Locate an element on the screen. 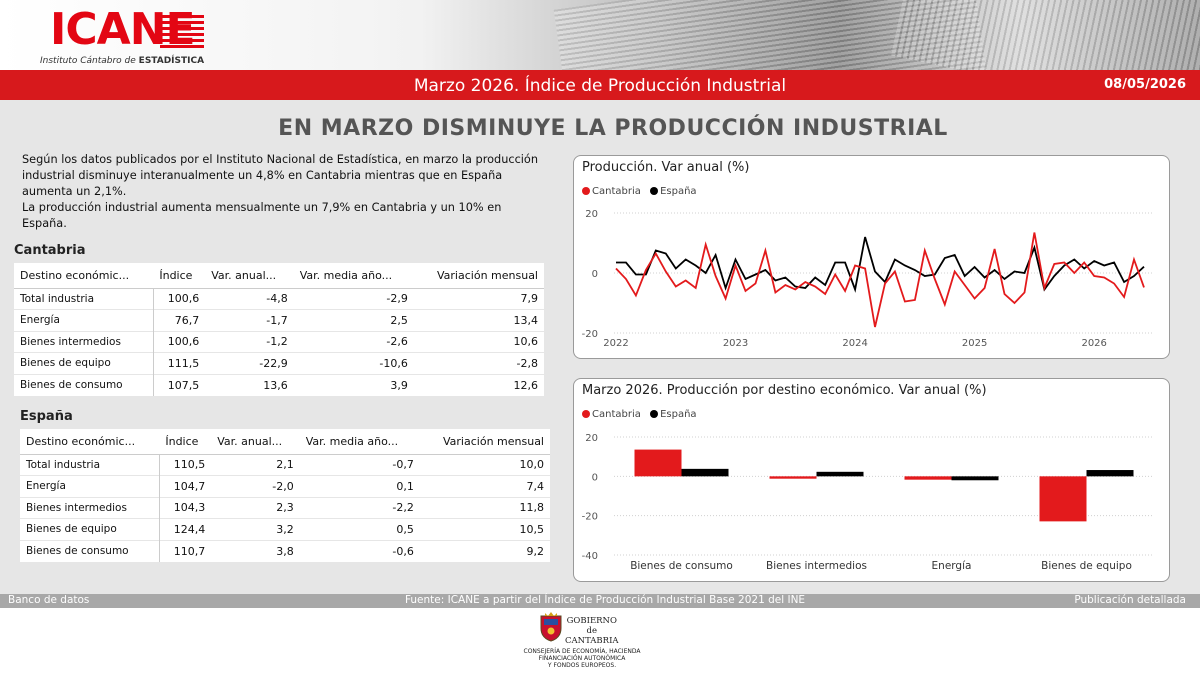  table-cell: -10,6 is located at coordinates (353, 363).